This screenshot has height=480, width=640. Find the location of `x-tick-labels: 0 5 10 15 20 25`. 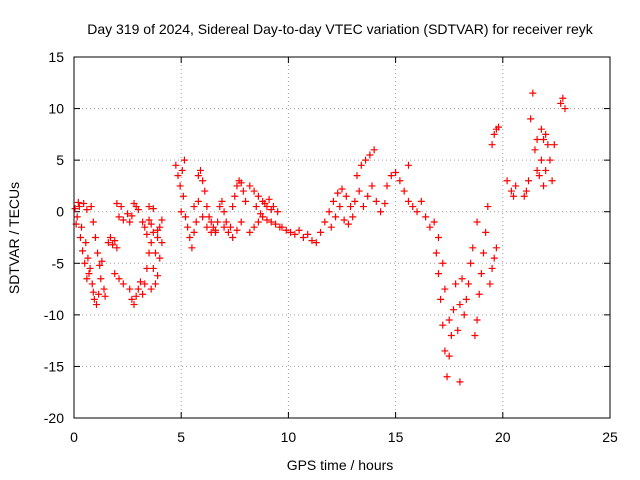

x-tick-labels: 0 5 10 15 20 25 is located at coordinates (344, 437).